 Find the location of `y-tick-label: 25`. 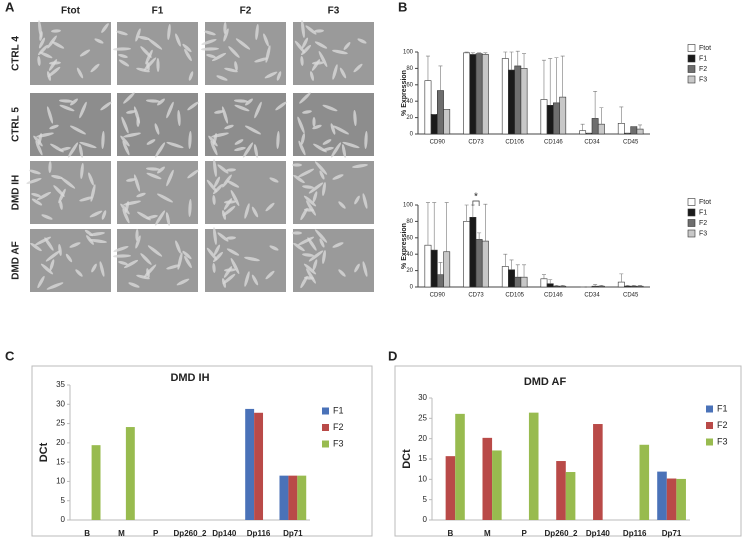

y-tick-label: 25 is located at coordinates (60, 423).